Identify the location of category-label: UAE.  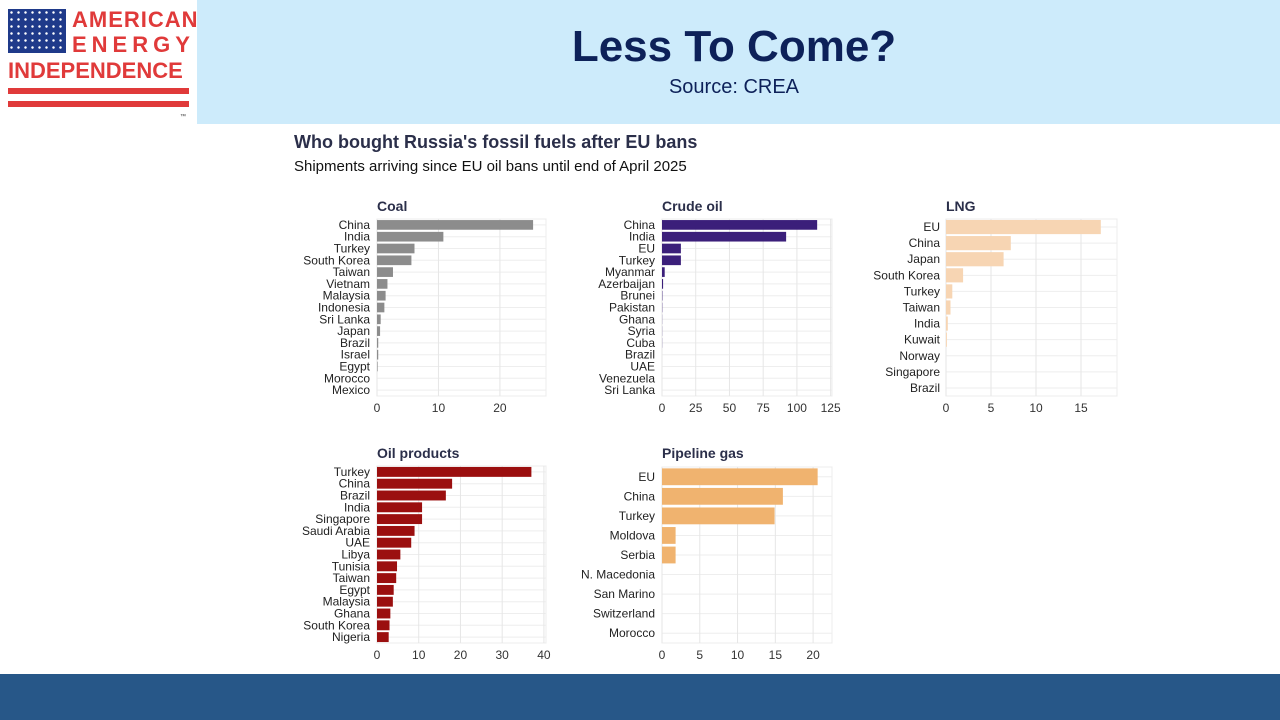
(642, 367).